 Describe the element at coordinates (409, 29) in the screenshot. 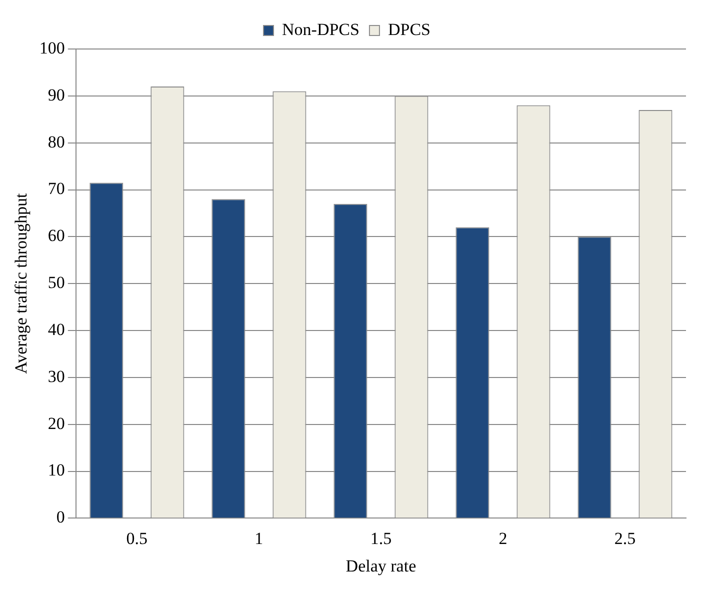

I see `legend-label: DPCS` at that location.